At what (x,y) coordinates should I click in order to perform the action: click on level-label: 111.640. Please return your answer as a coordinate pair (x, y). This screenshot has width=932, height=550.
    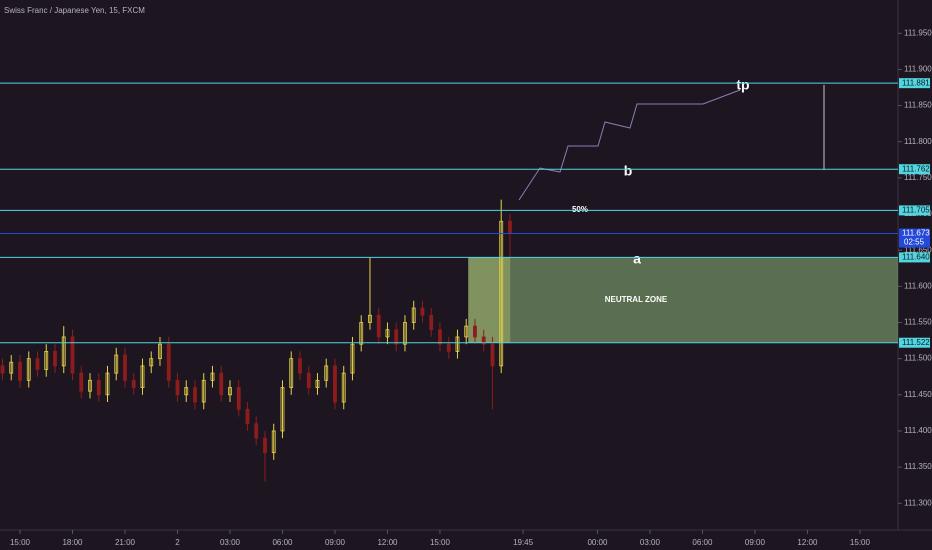
    Looking at the image, I should click on (916, 257).